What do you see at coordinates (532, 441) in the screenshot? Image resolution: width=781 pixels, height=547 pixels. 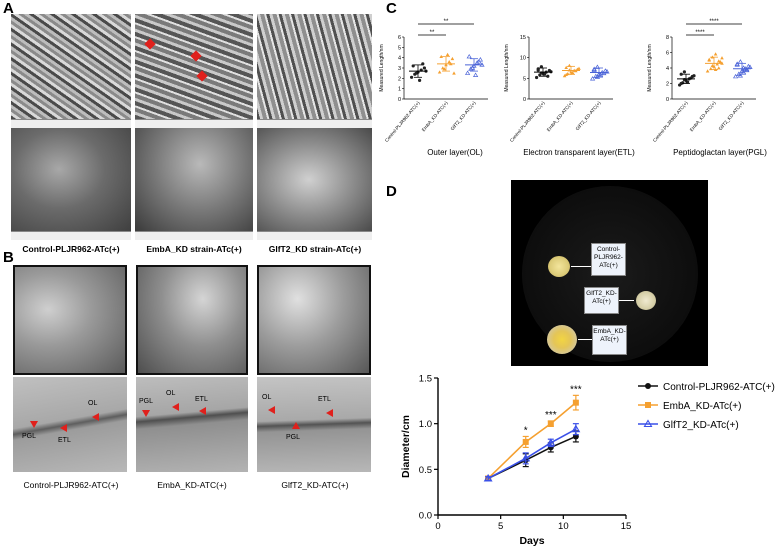 I see `series-line` at bounding box center [532, 441].